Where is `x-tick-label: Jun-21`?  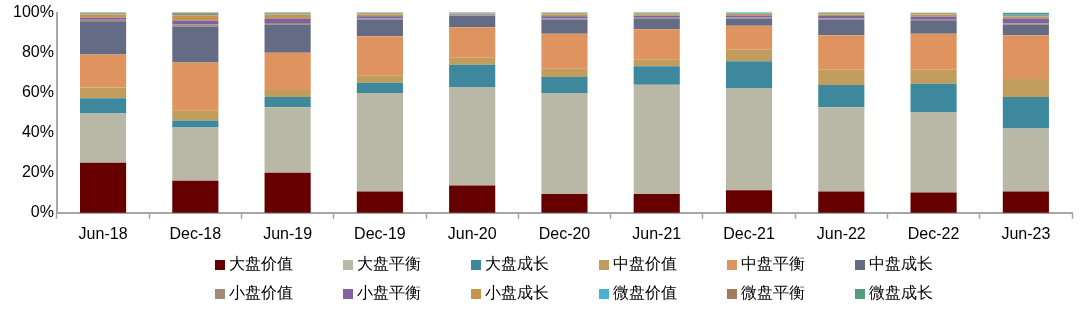 x-tick-label: Jun-21 is located at coordinates (657, 233).